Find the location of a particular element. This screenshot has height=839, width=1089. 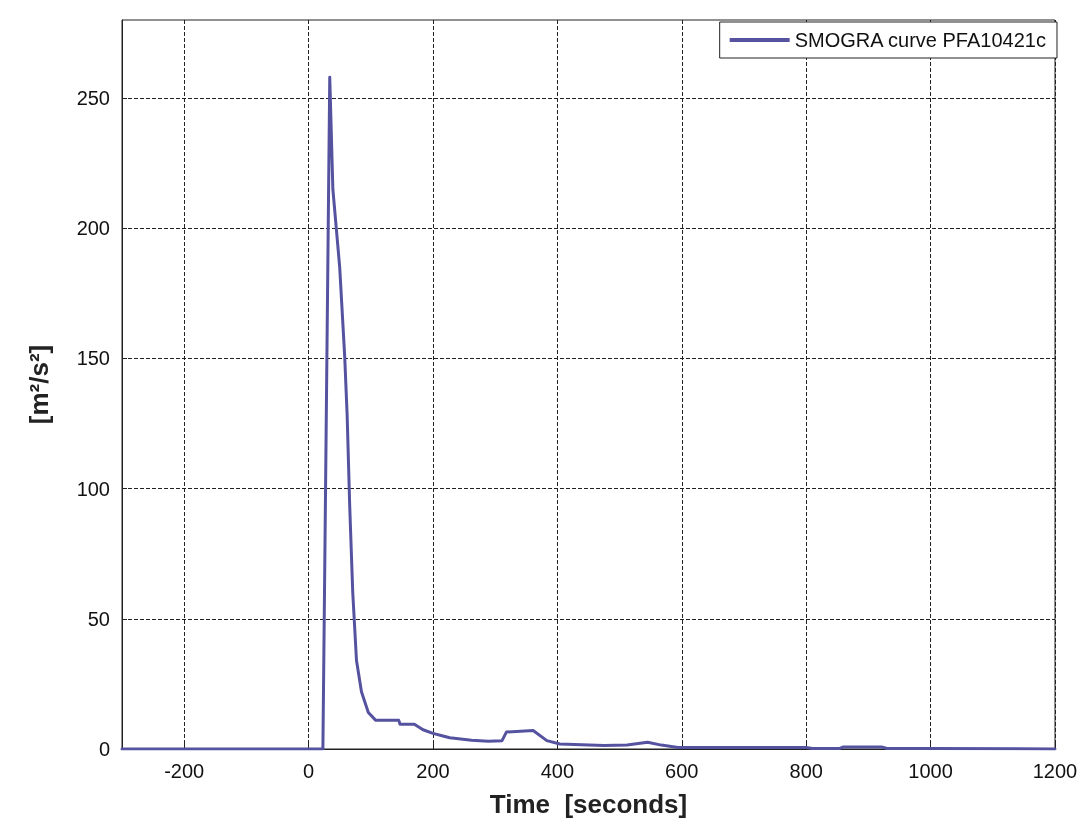

y-tick-label: 0 is located at coordinates (104, 749).